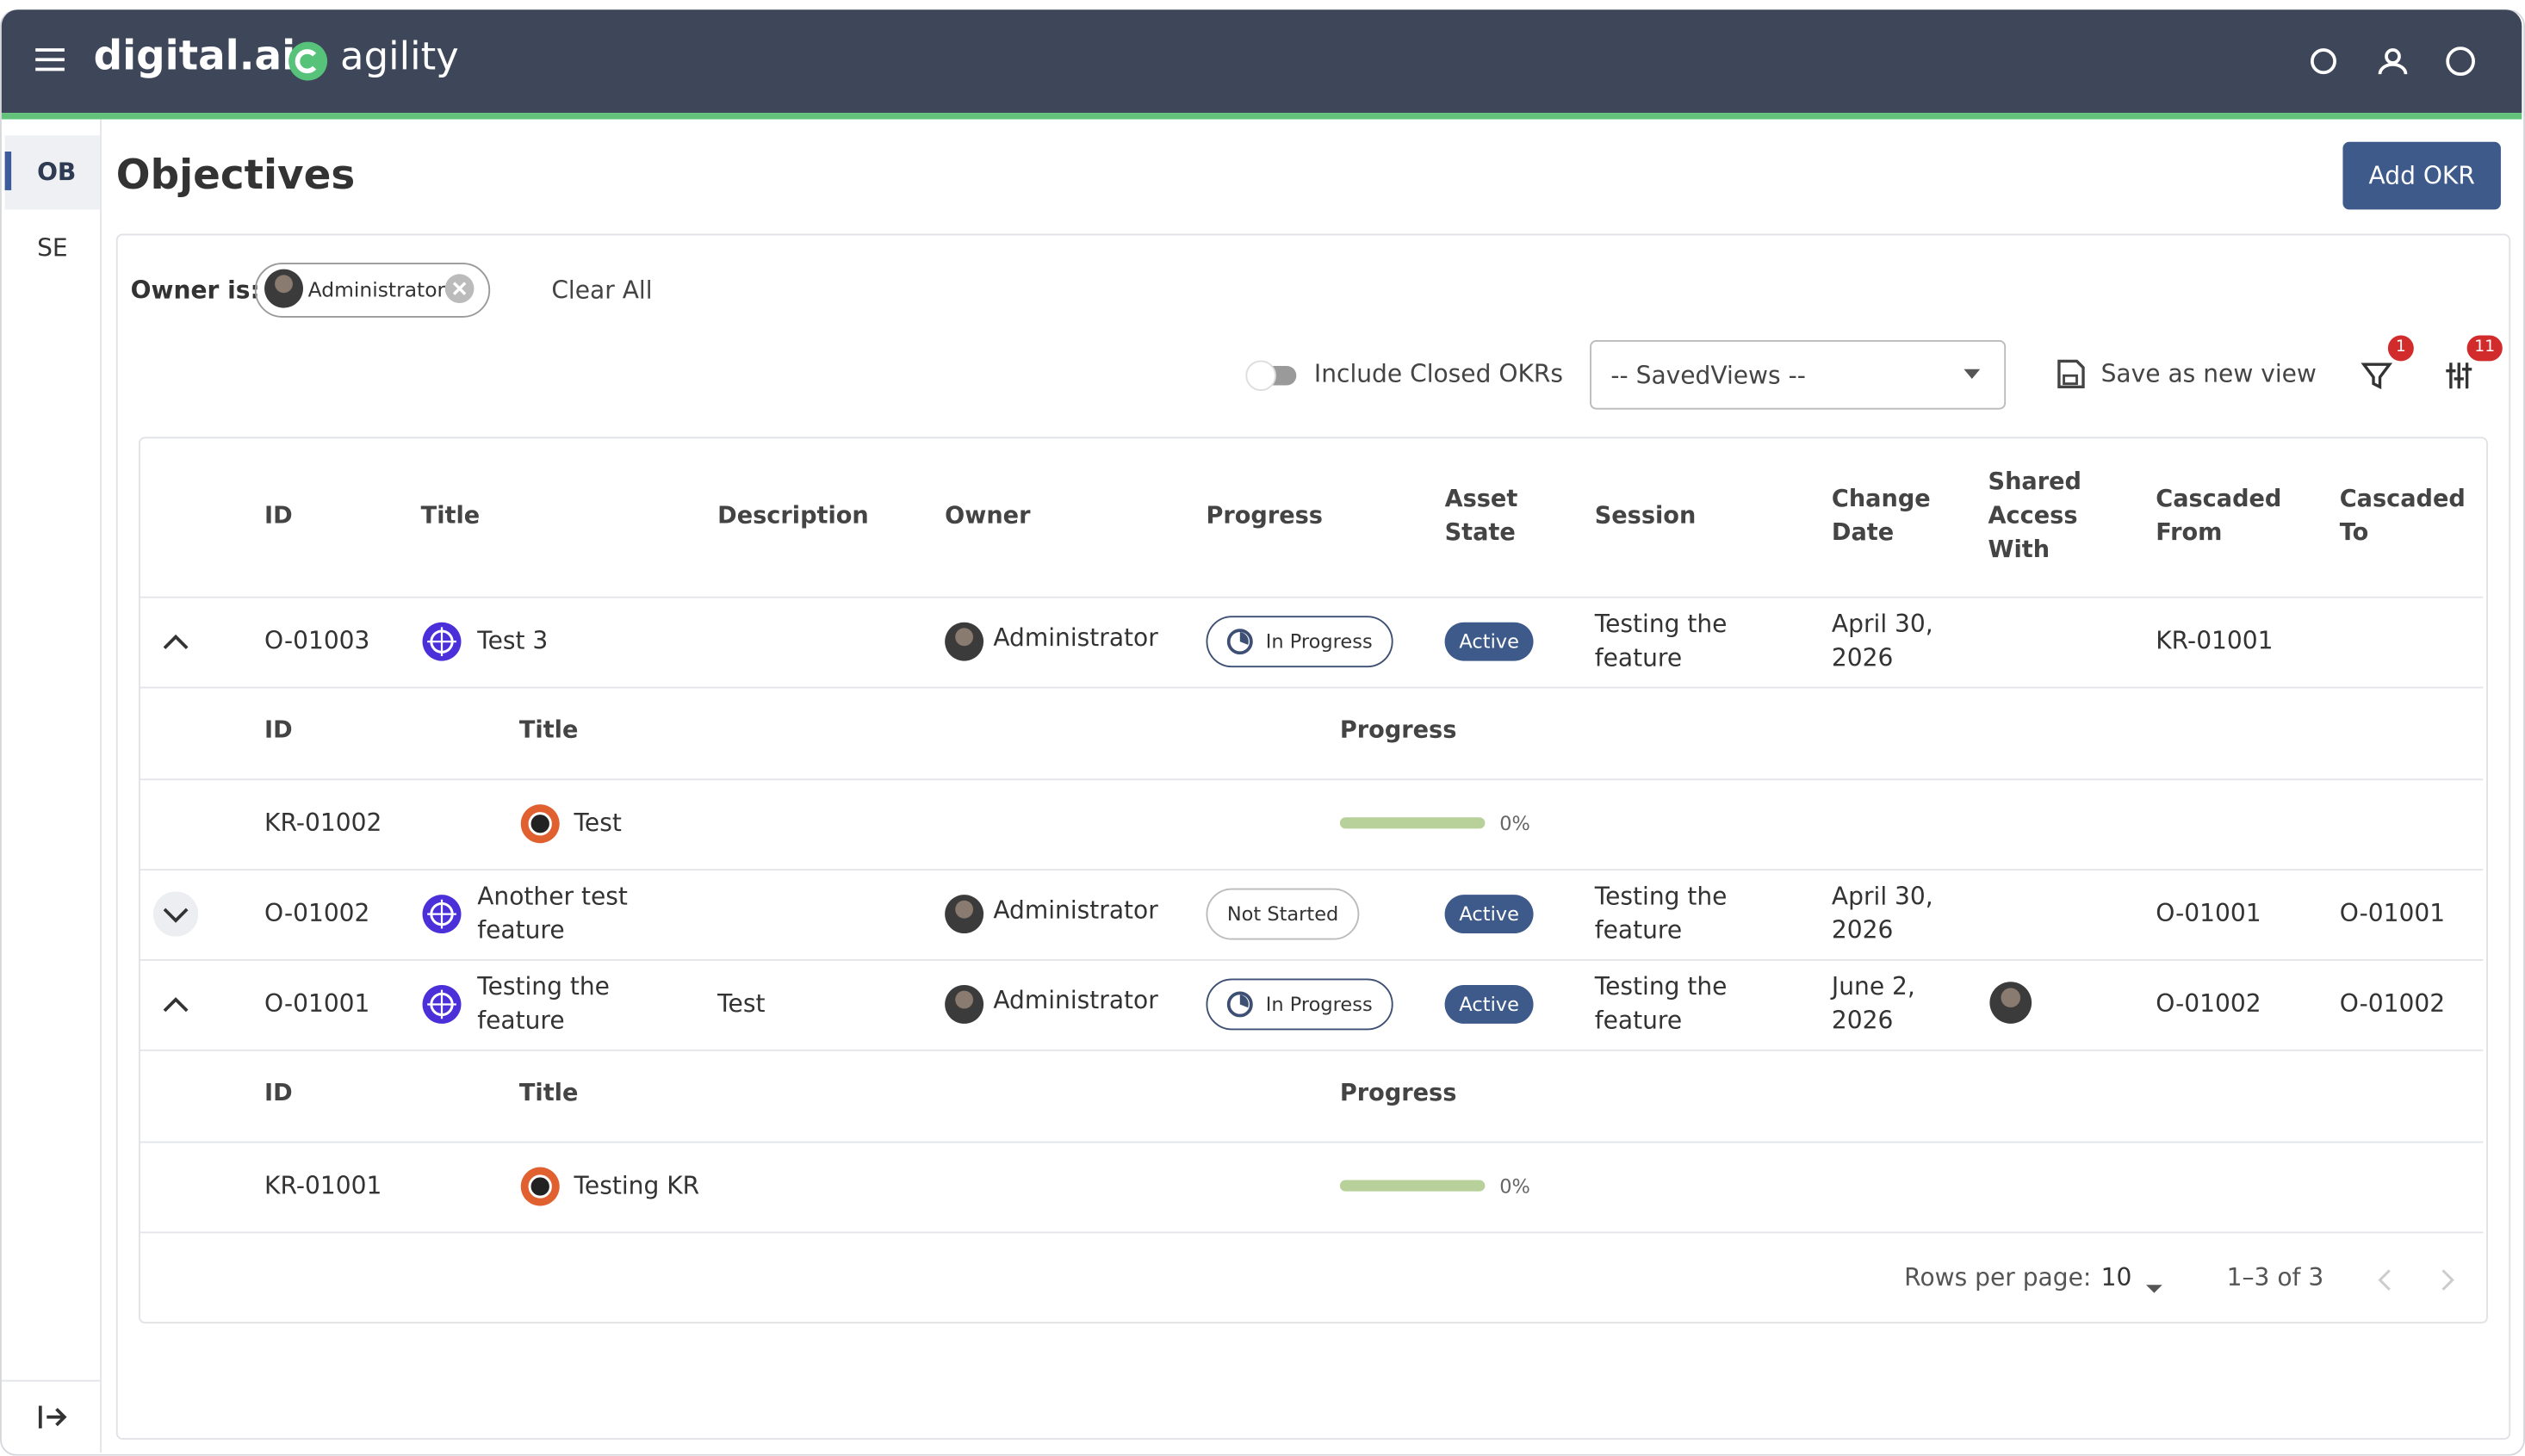 The height and width of the screenshot is (1456, 2525). Describe the element at coordinates (278, 1094) in the screenshot. I see `child-column-header: ID` at that location.